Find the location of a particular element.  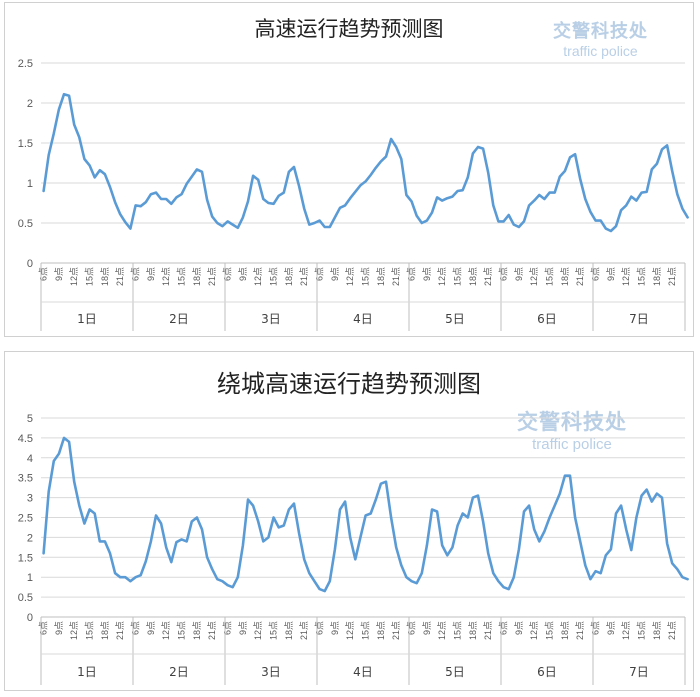

y-tick-label: 5 is located at coordinates (30, 419).